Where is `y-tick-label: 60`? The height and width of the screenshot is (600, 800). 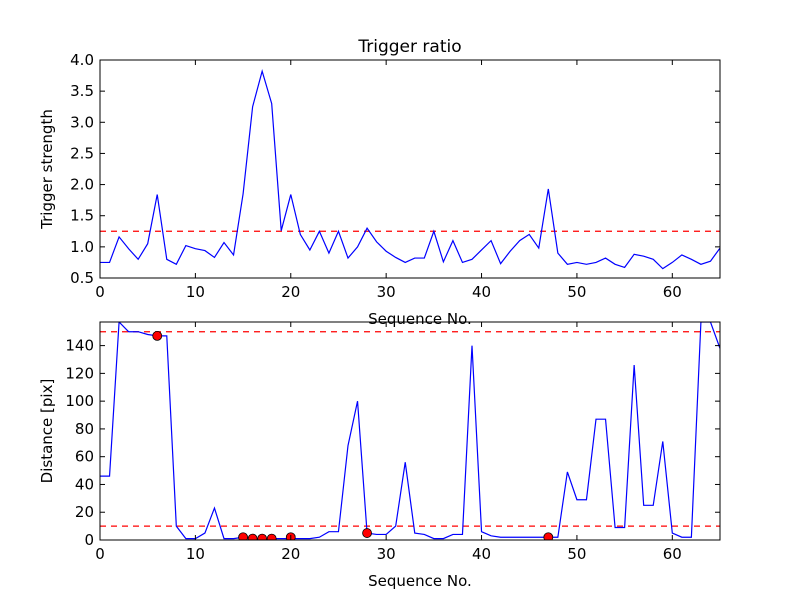 y-tick-label: 60 is located at coordinates (84, 457).